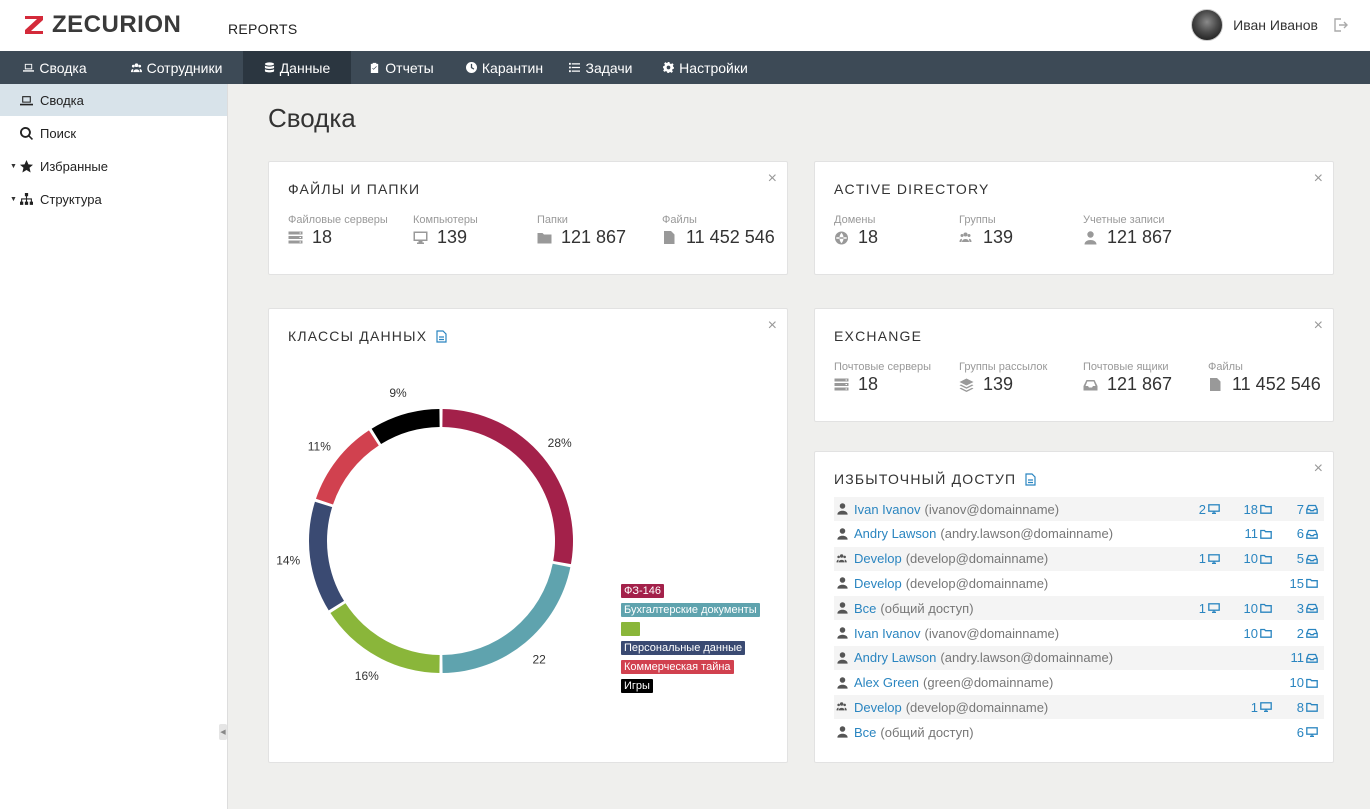 The image size is (1370, 809). Describe the element at coordinates (705, 67) in the screenshot. I see `nav-tab: Настройки` at that location.